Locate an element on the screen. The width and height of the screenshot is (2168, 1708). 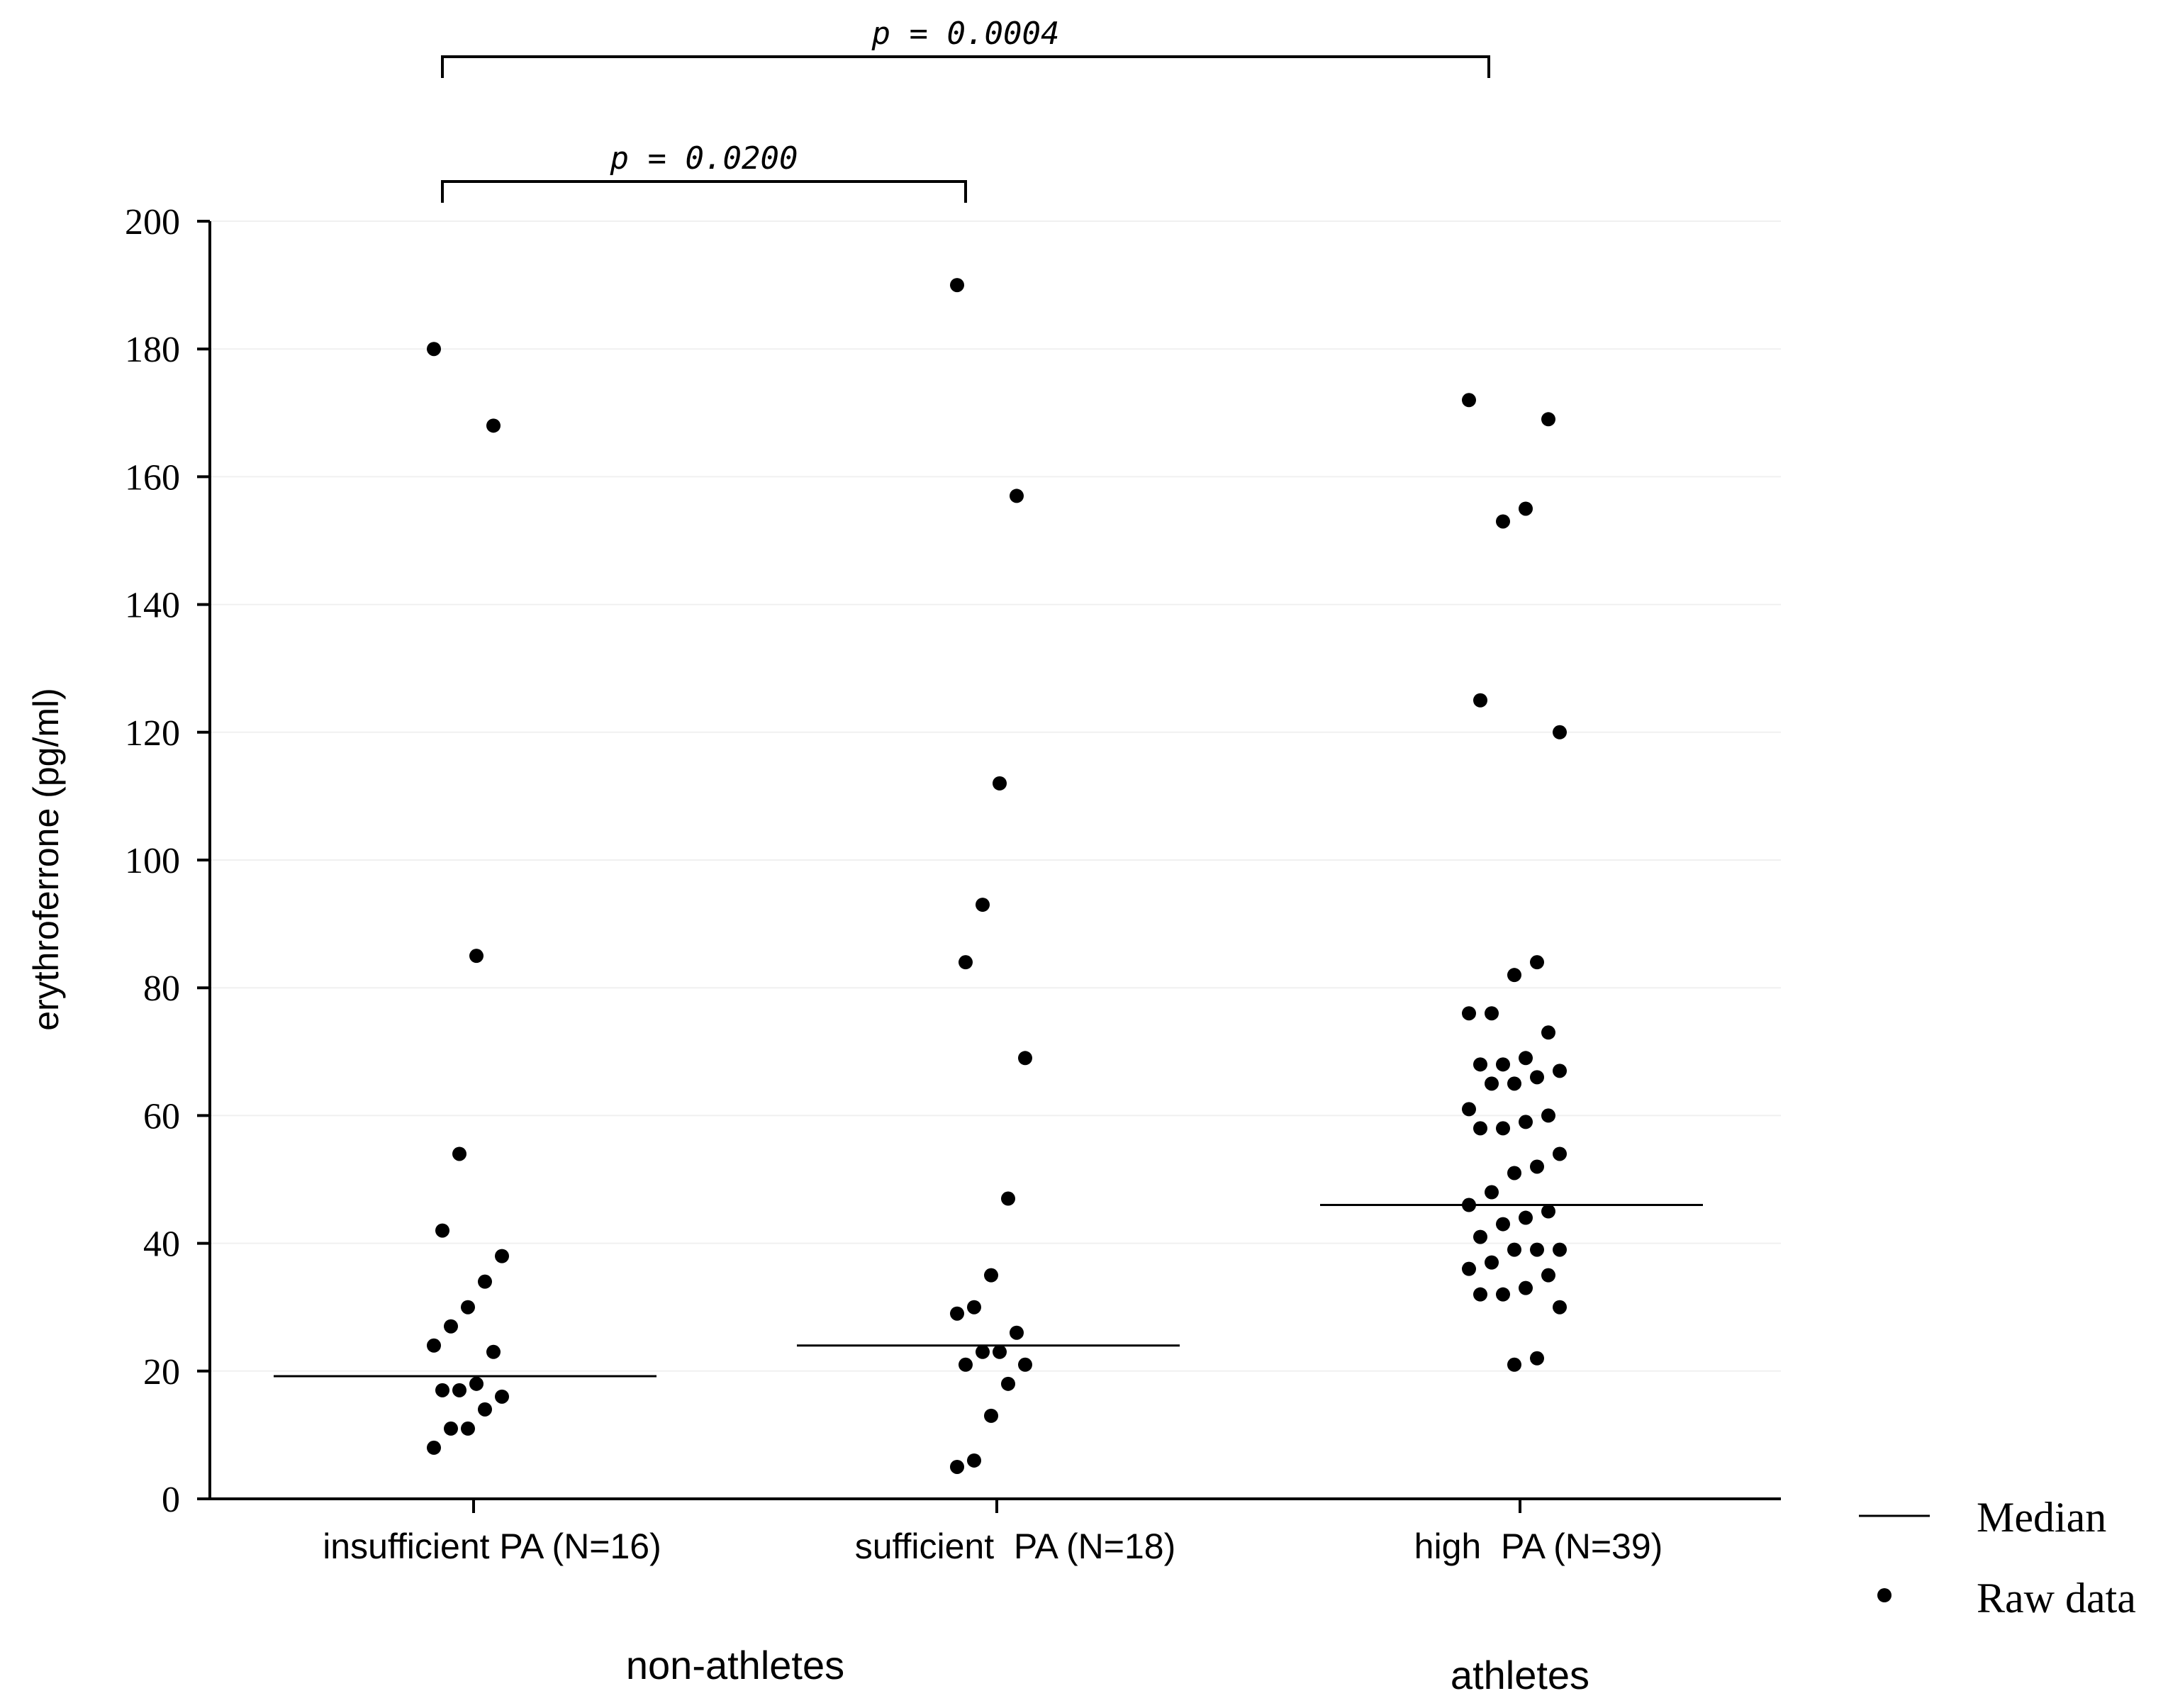
legend-median-label: Median is located at coordinates (2041, 1517).